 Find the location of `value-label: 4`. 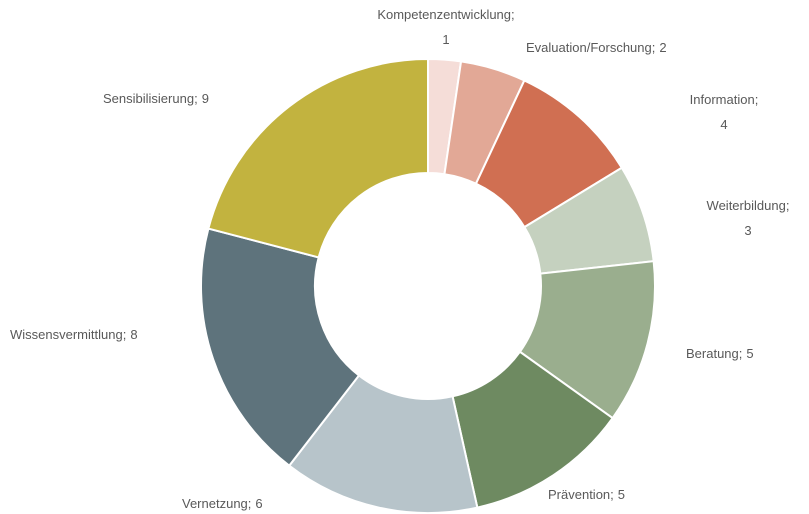

value-label: 4 is located at coordinates (723, 124).